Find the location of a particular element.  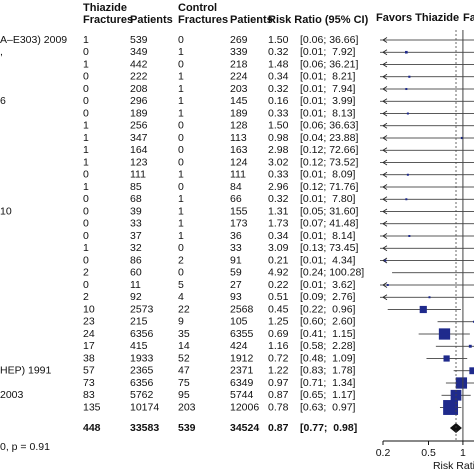

cell-rr: 0.78 is located at coordinates (278, 407).